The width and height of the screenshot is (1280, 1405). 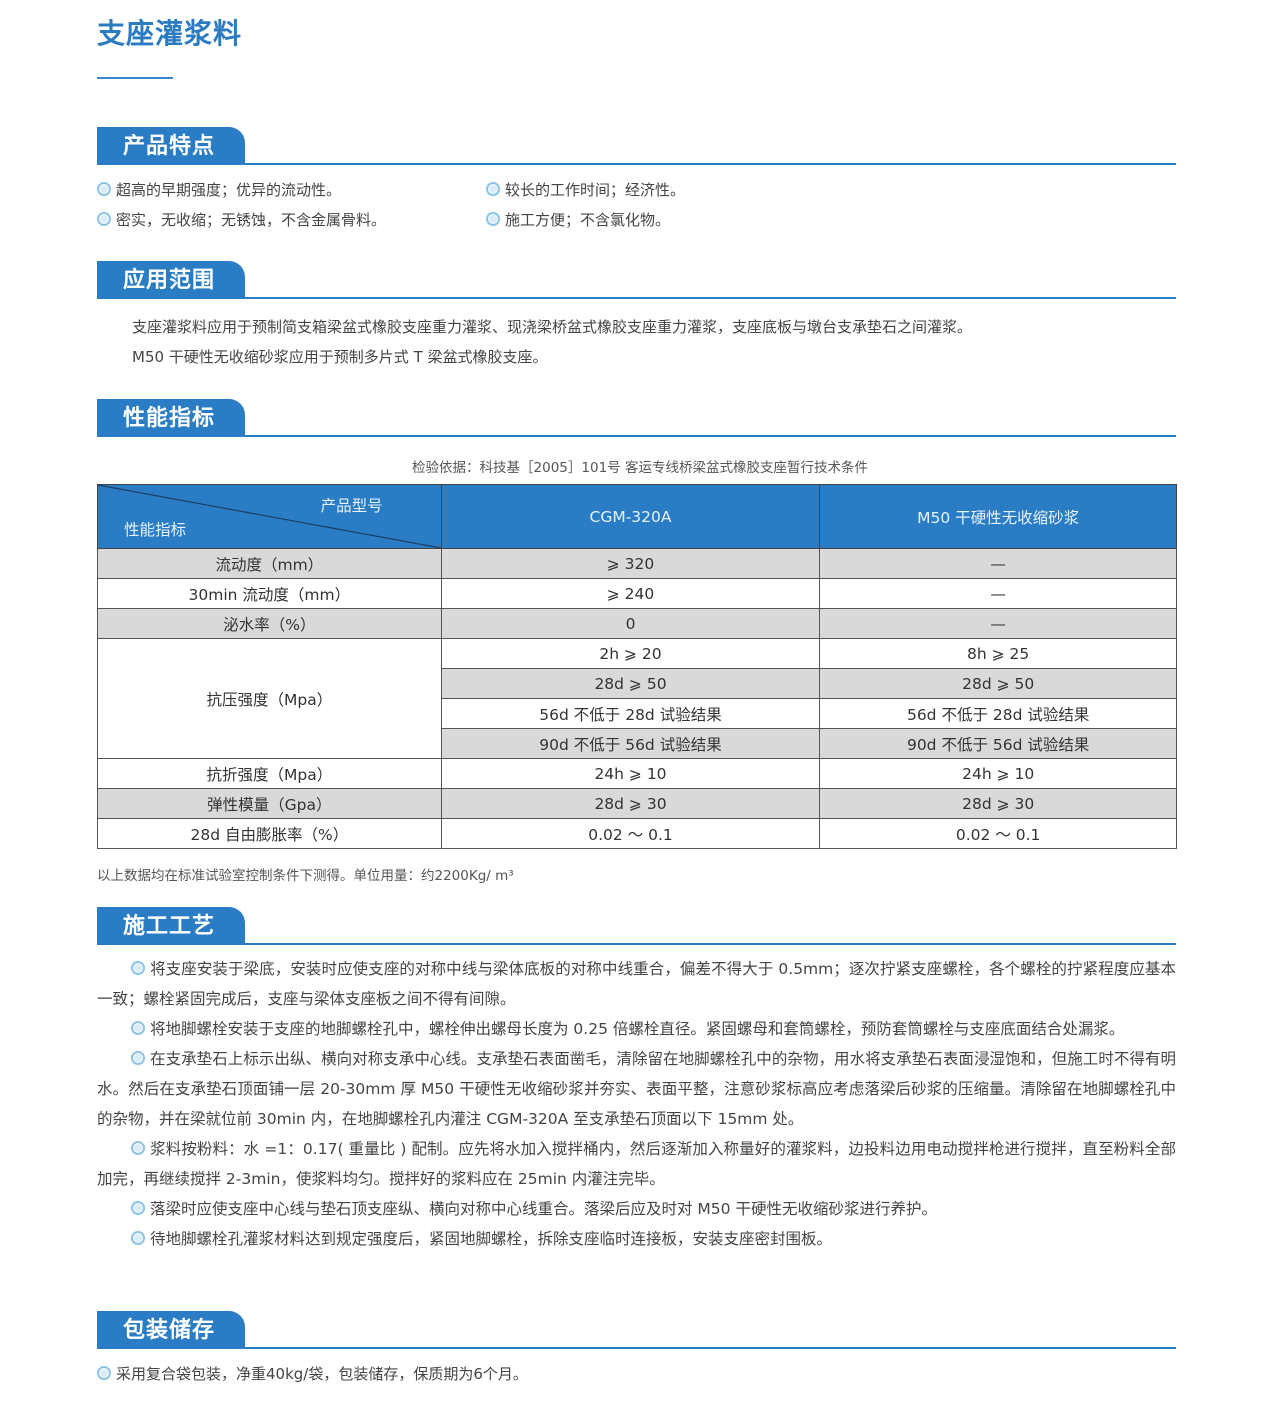 I want to click on row-label: 抗压强度（Mpa）, so click(x=269, y=698).